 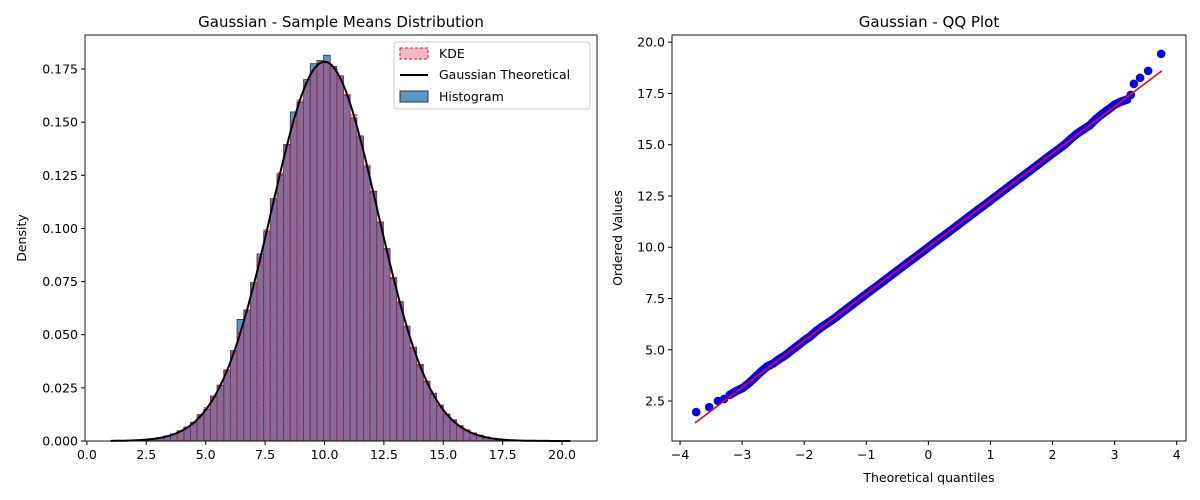 What do you see at coordinates (651, 247) in the screenshot?
I see `qq-y-tick-label: 10.0` at bounding box center [651, 247].